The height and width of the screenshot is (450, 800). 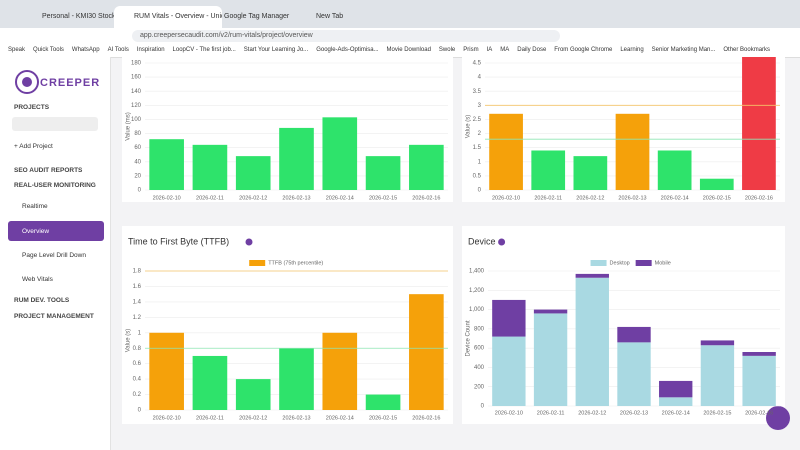 I want to click on chat-button, so click(x=778, y=418).